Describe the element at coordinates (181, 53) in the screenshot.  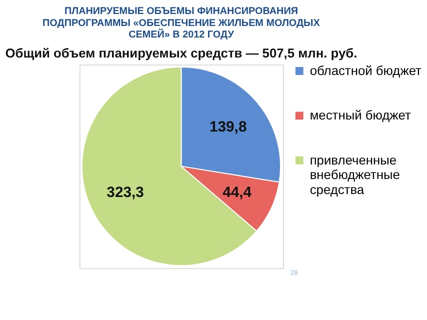
I see `chart-subtitle: Общий объем планируемых средств — 507,5 млн. руб.` at that location.